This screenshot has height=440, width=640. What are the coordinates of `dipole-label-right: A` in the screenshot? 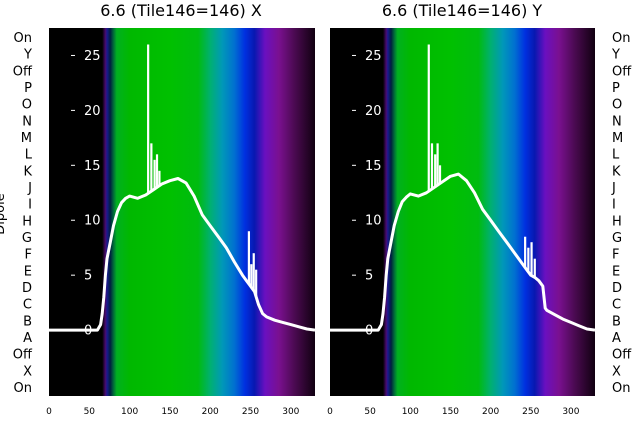 It's located at (616, 338).